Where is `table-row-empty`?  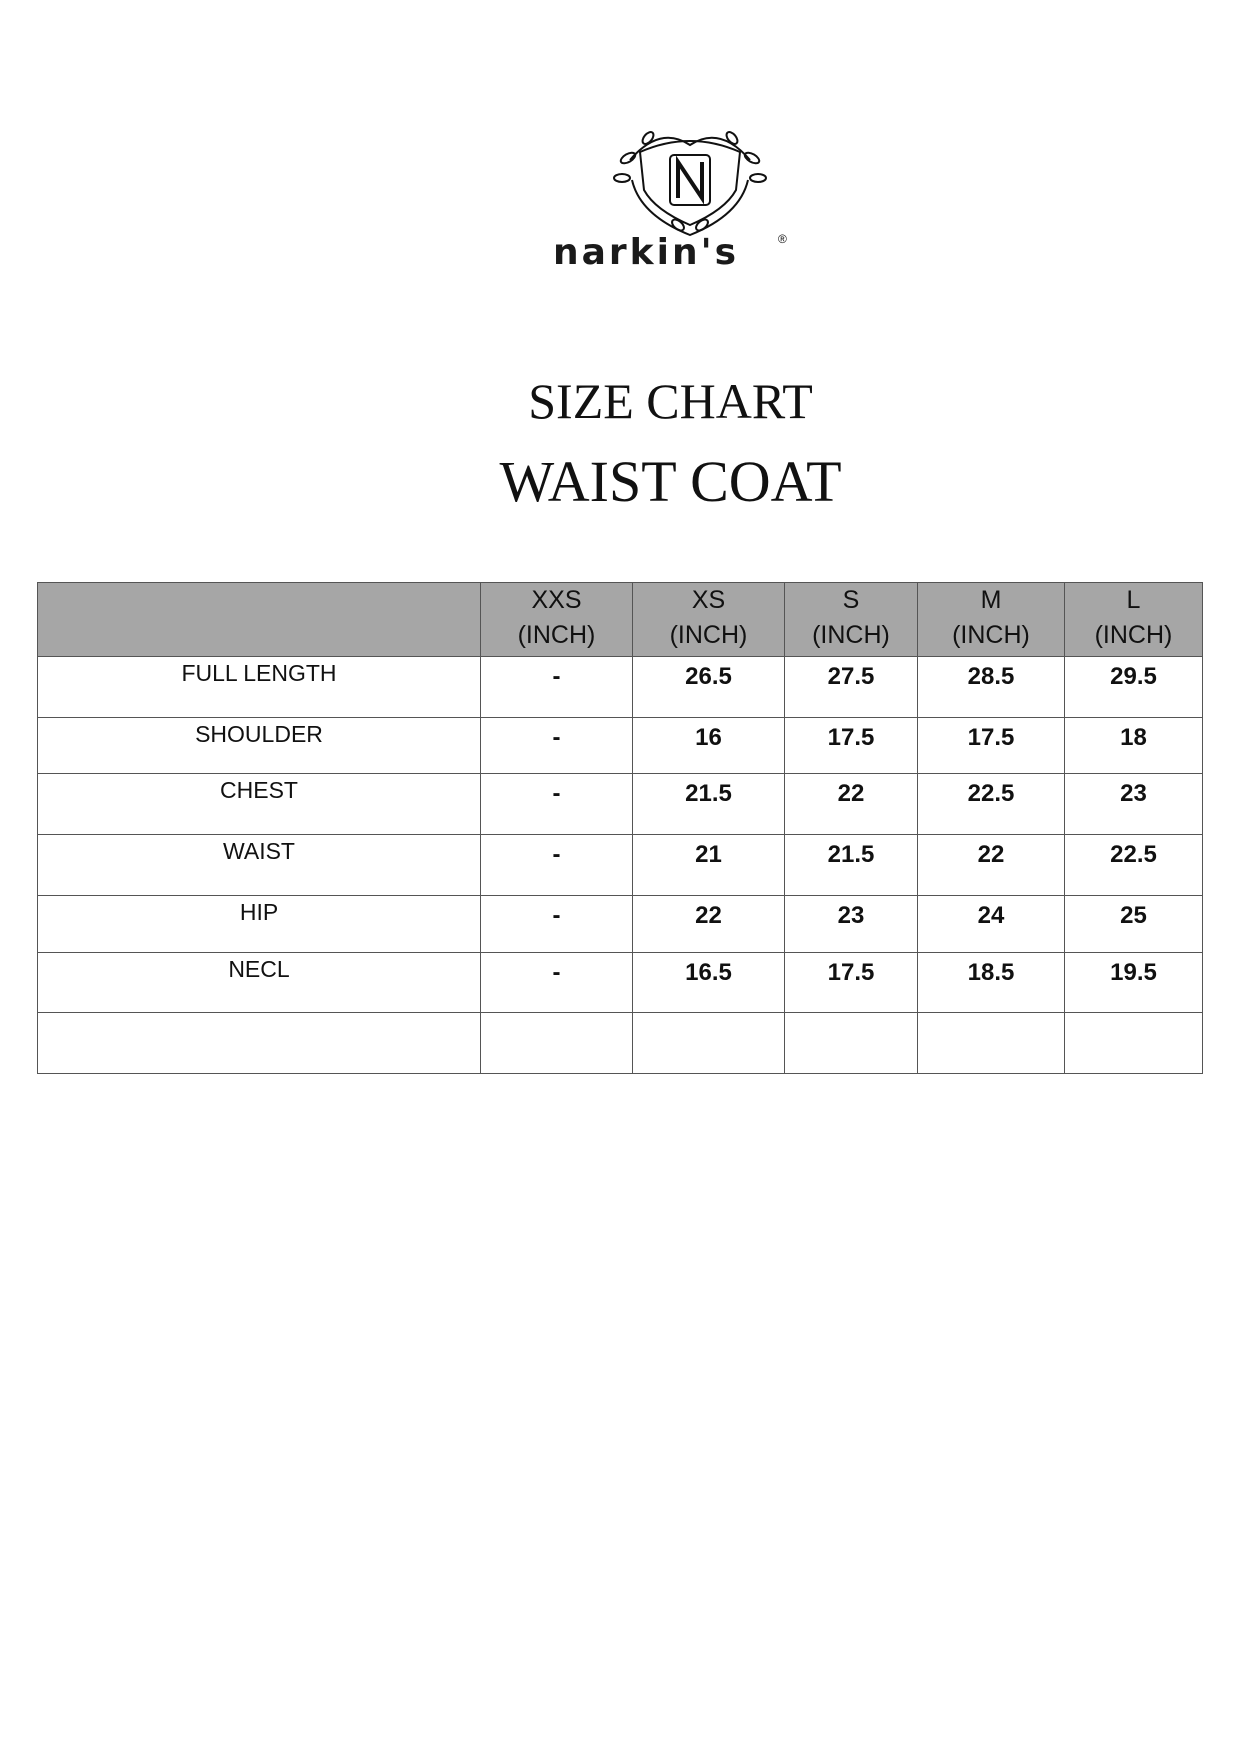 table-row-empty is located at coordinates (620, 1043).